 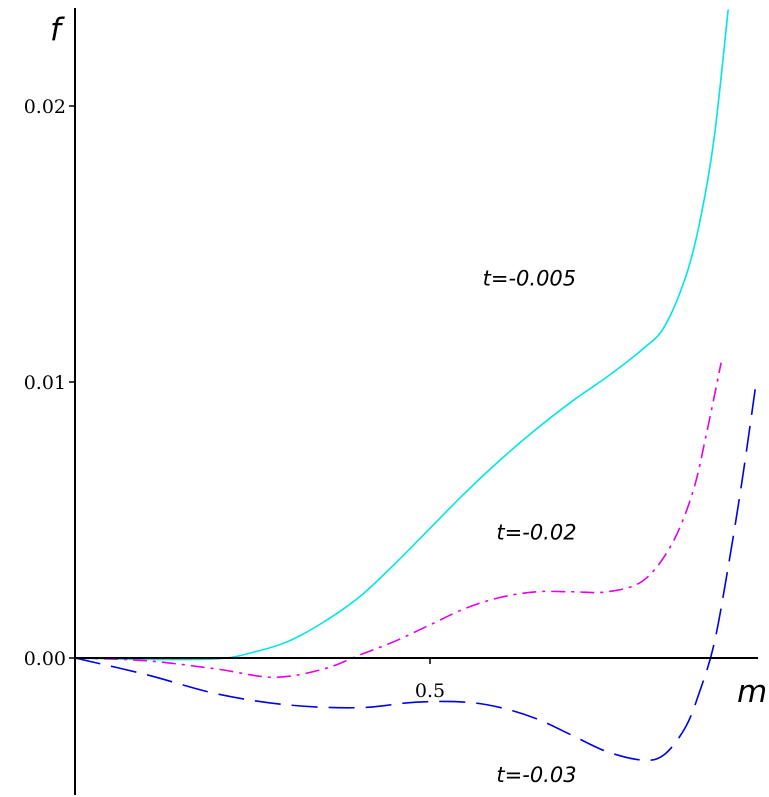 I want to click on y-tick-label-2: 0.02, so click(x=45, y=107).